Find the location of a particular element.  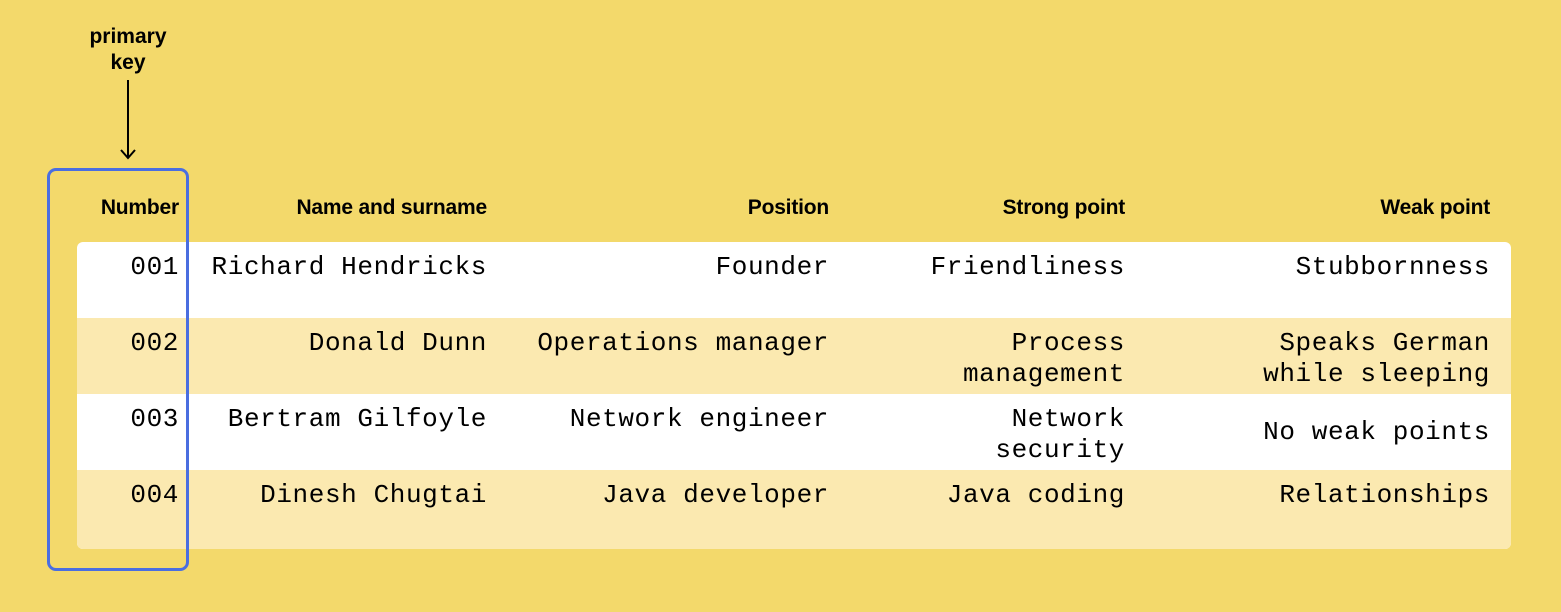

cell-strong-point: Java coding is located at coordinates (1035, 495).